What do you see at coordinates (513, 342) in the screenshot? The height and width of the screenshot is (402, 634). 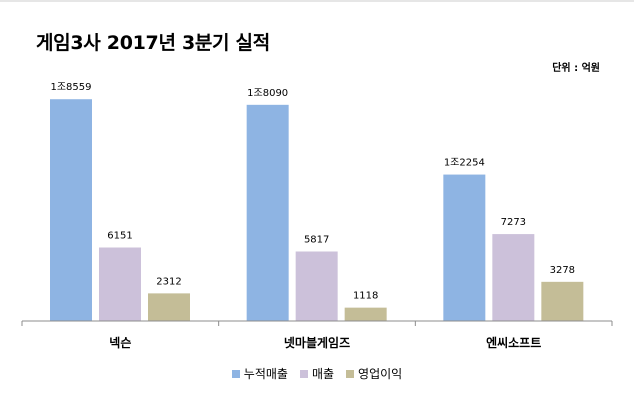 I see `category-label-2: 엔씨소프트` at bounding box center [513, 342].